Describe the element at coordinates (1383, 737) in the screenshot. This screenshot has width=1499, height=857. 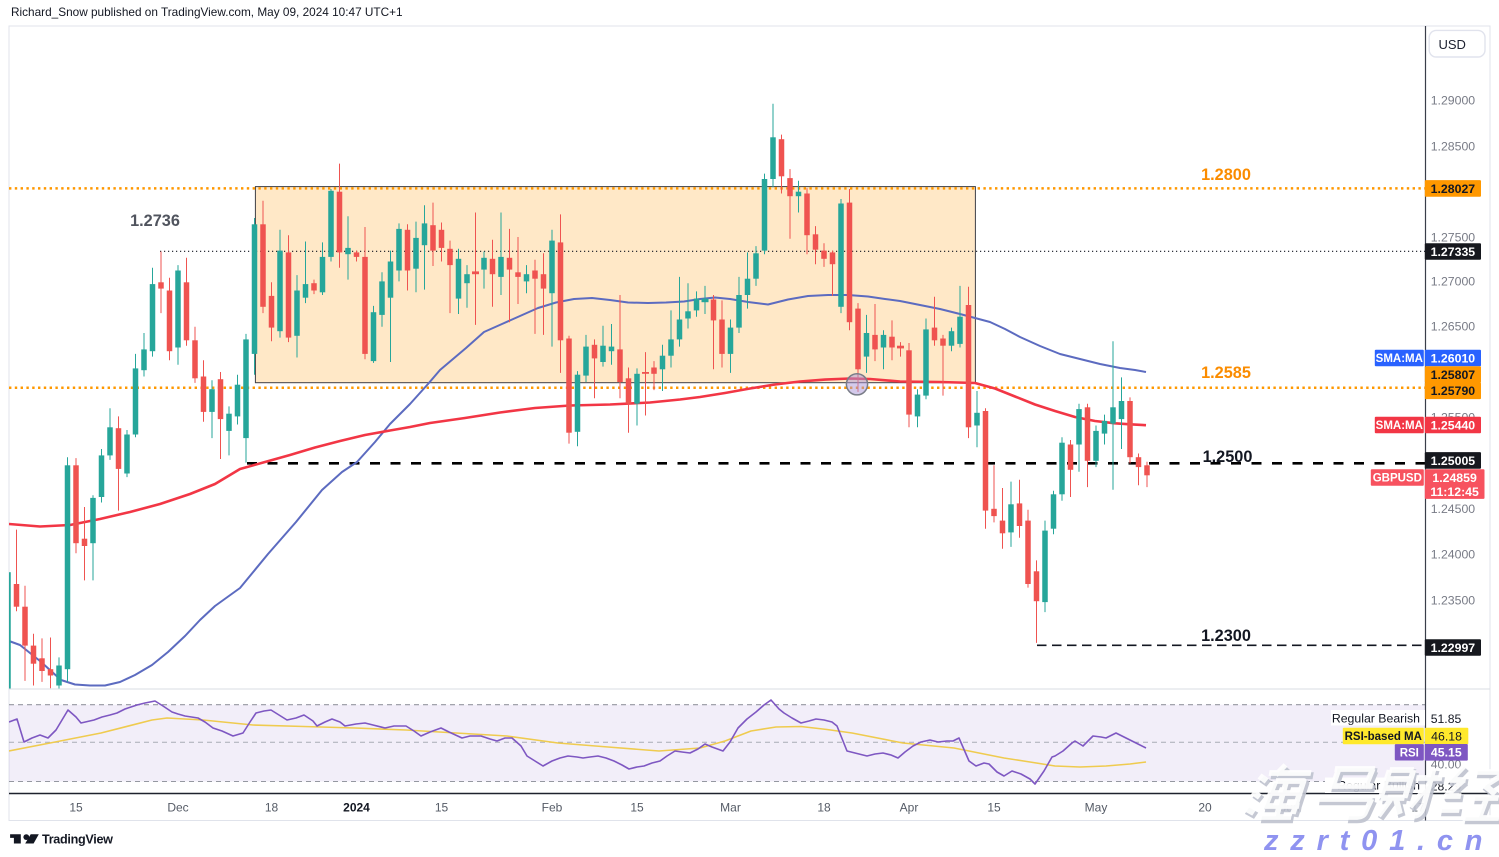
I see `svg-text: RSI-based MA` at that location.